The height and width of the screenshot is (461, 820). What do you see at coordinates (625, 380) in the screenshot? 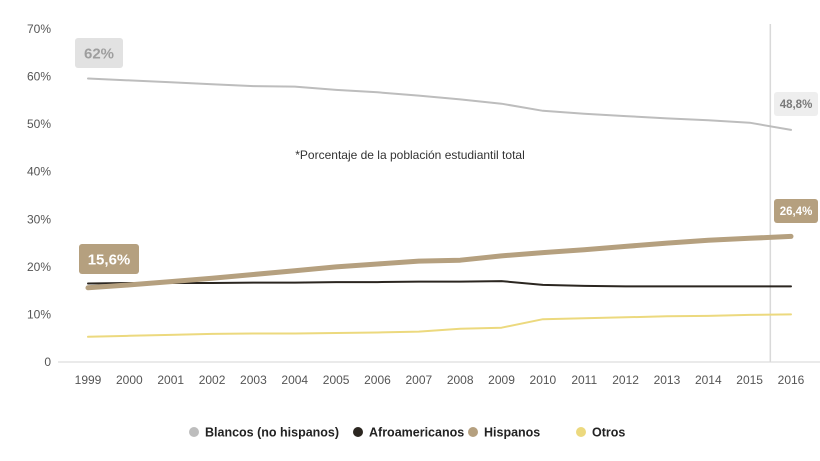
I see `x-tick-label: 2012` at bounding box center [625, 380].